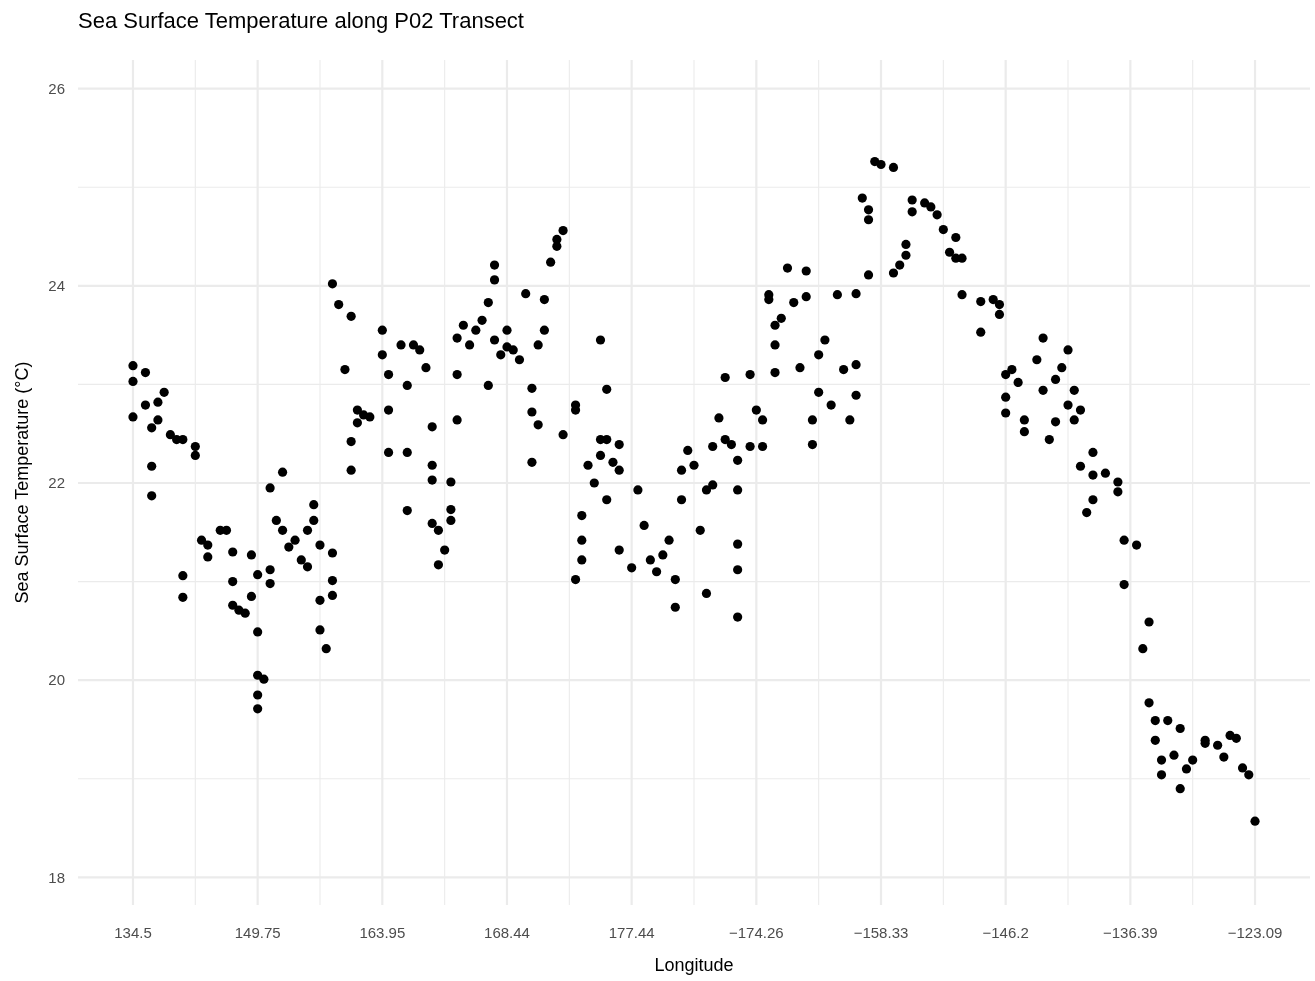 The image size is (1315, 981). I want to click on x-tick-label: 163.95, so click(382, 932).